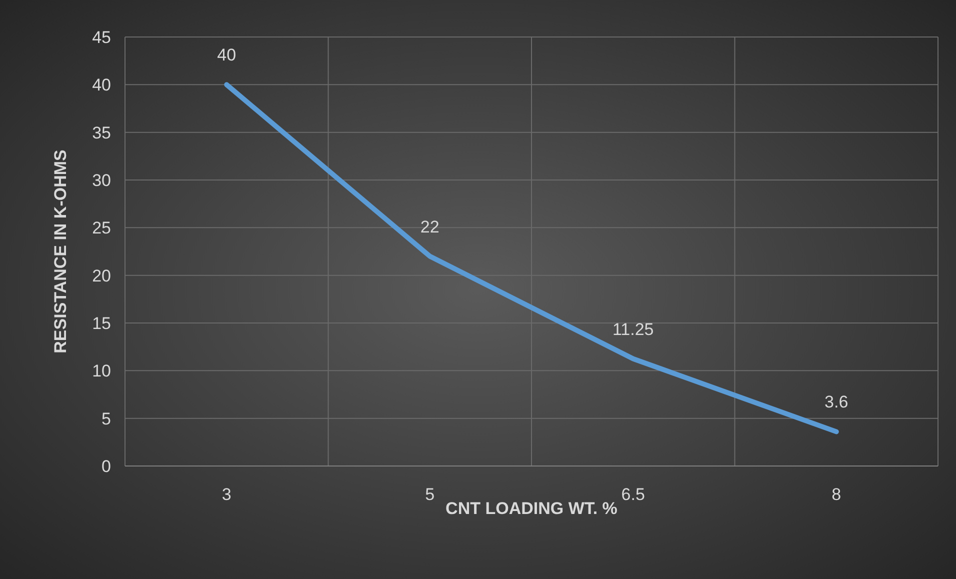 The height and width of the screenshot is (579, 956). I want to click on y-tick-label: 30, so click(101, 180).